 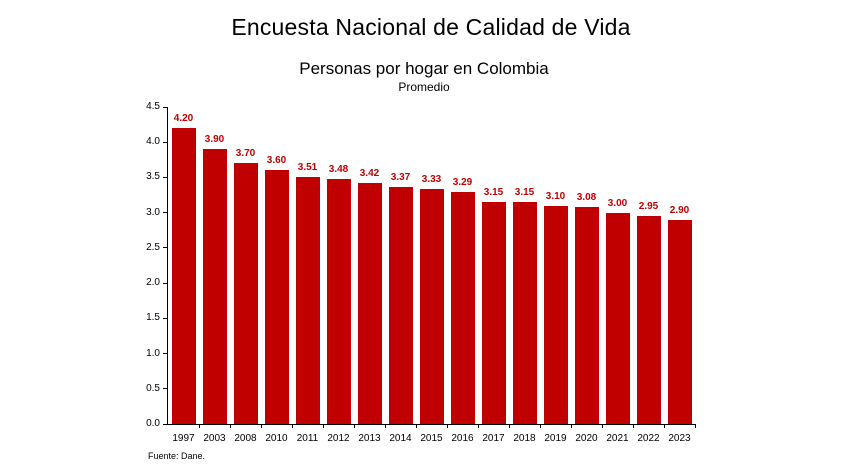 I want to click on y-axis-label: 0.0, so click(x=153, y=423).